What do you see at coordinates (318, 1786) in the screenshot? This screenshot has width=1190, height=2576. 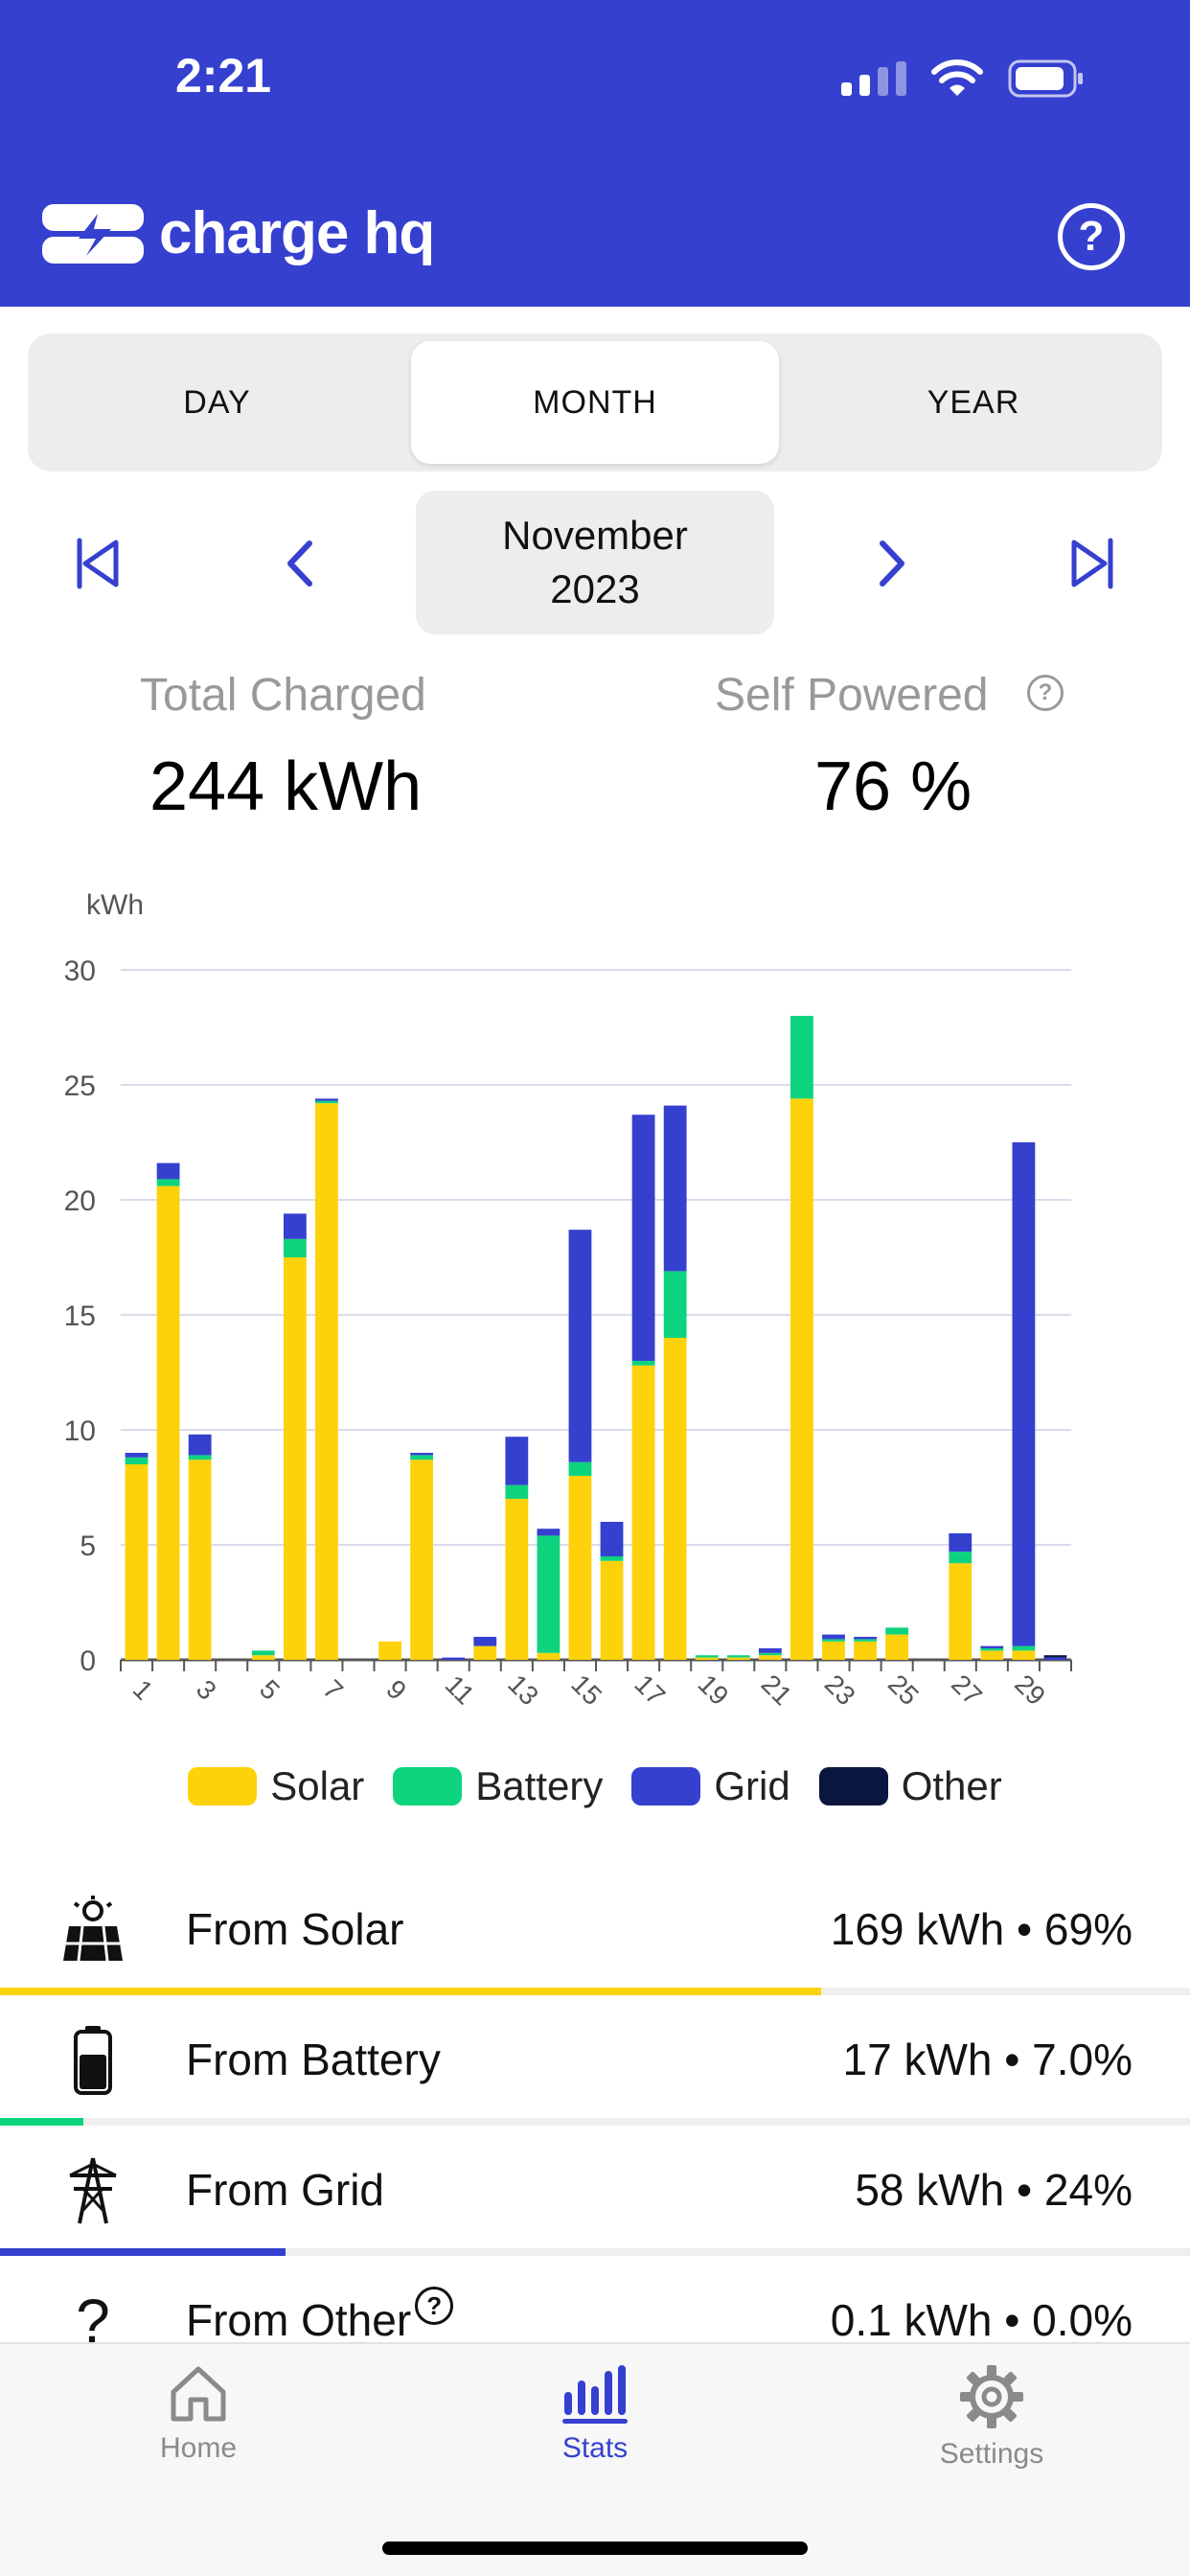 I see `legend-label-solar: Solar` at bounding box center [318, 1786].